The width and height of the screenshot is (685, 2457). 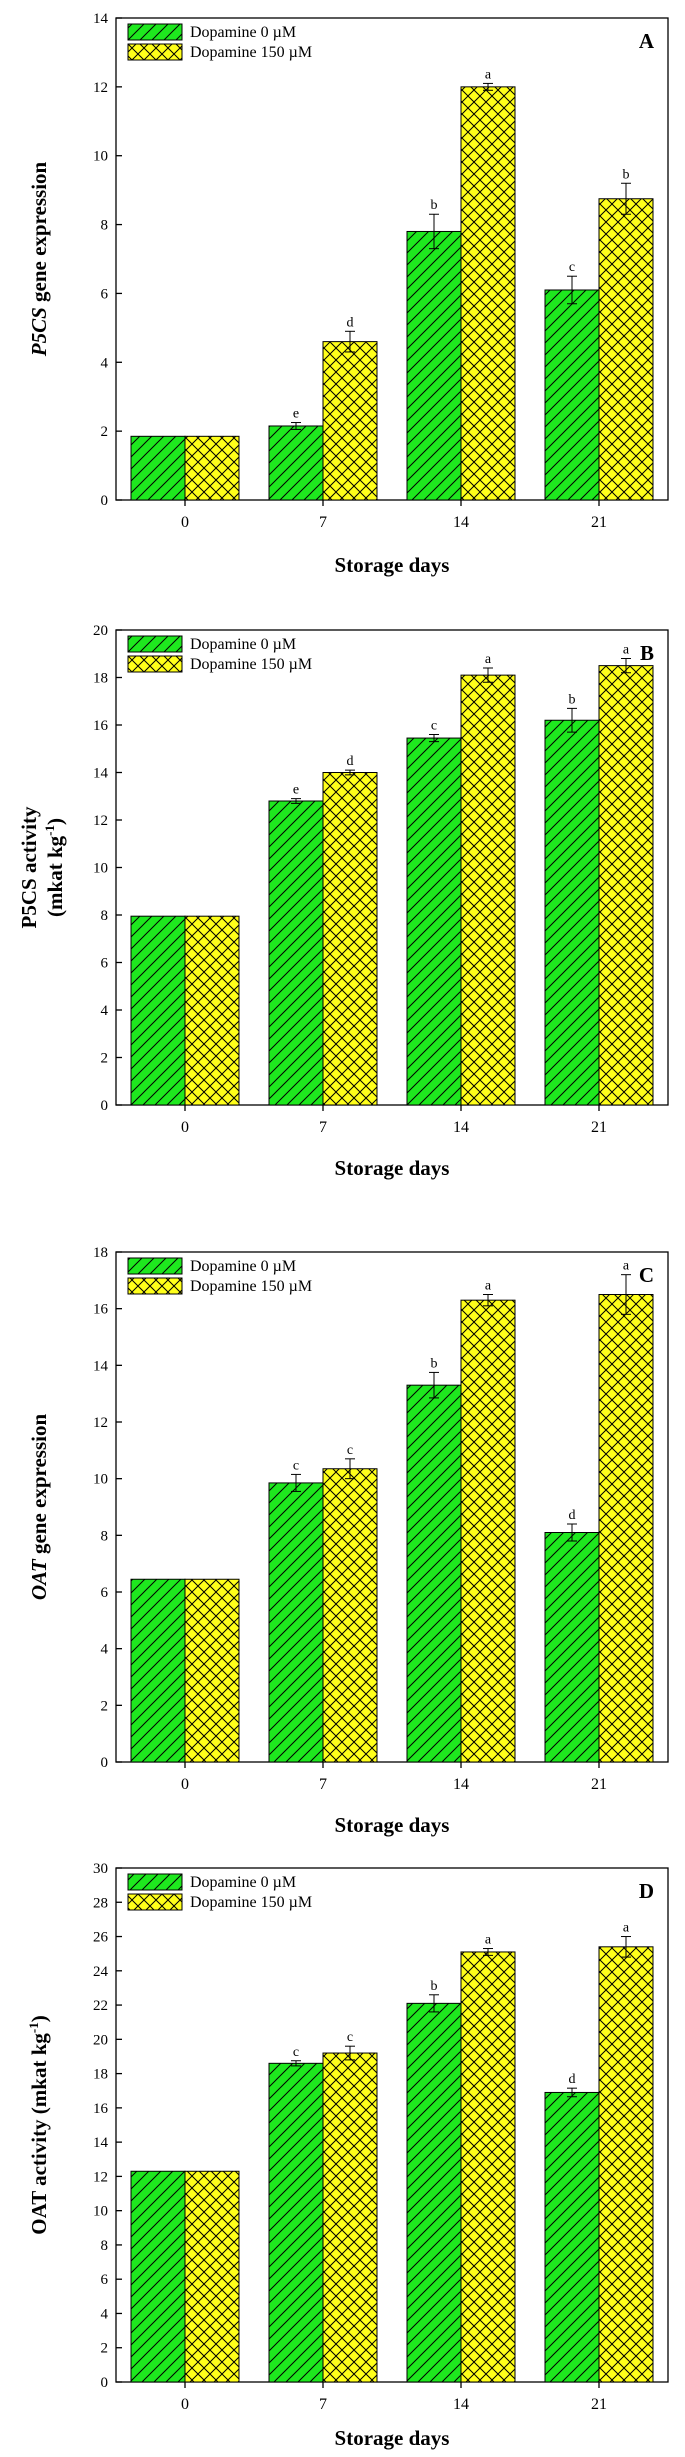 I want to click on panel-letter: A, so click(x=647, y=41).